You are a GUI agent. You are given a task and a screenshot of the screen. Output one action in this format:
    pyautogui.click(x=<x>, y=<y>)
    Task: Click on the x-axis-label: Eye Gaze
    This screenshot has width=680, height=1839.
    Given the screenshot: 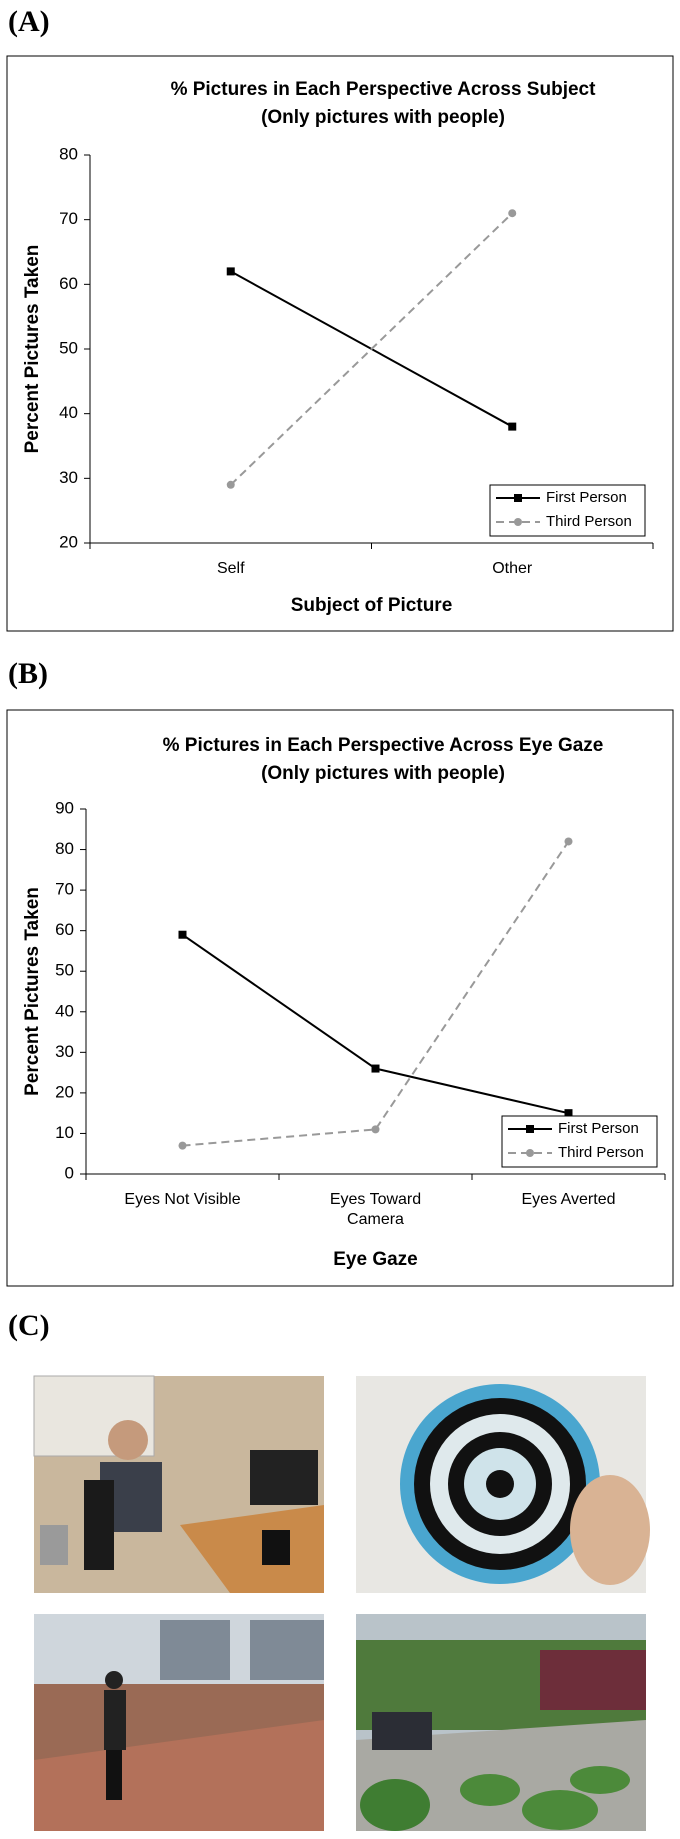 What is the action you would take?
    pyautogui.click(x=375, y=1259)
    